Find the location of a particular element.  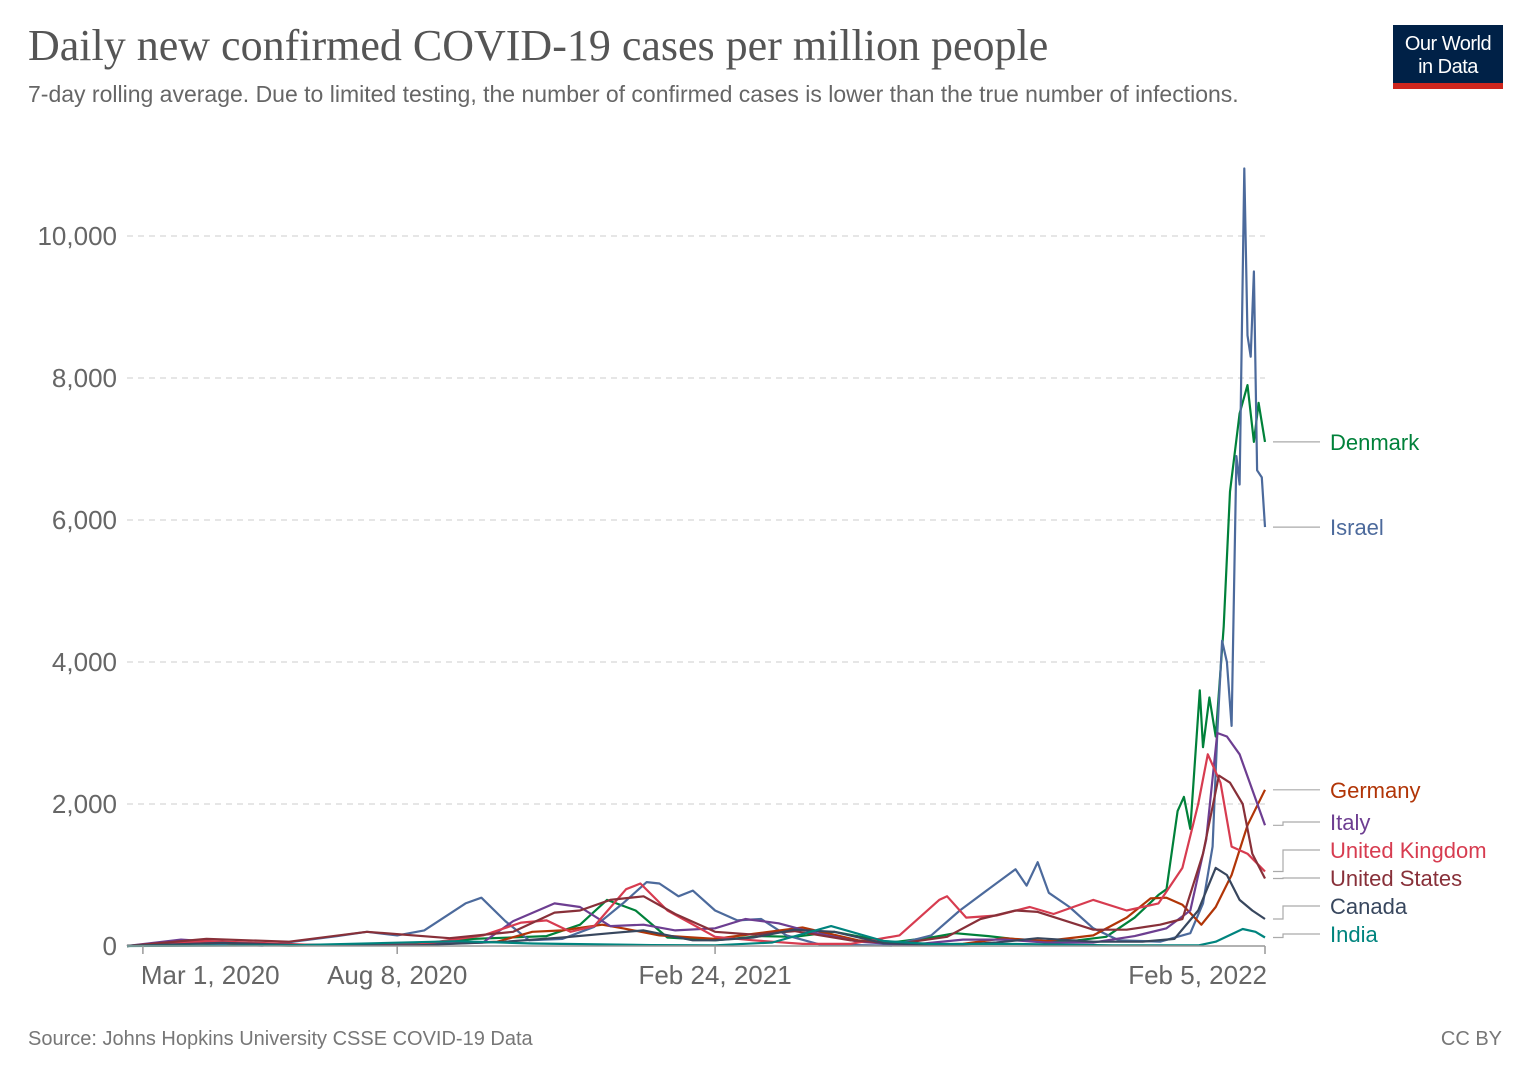

series-label-india: India is located at coordinates (1354, 934).